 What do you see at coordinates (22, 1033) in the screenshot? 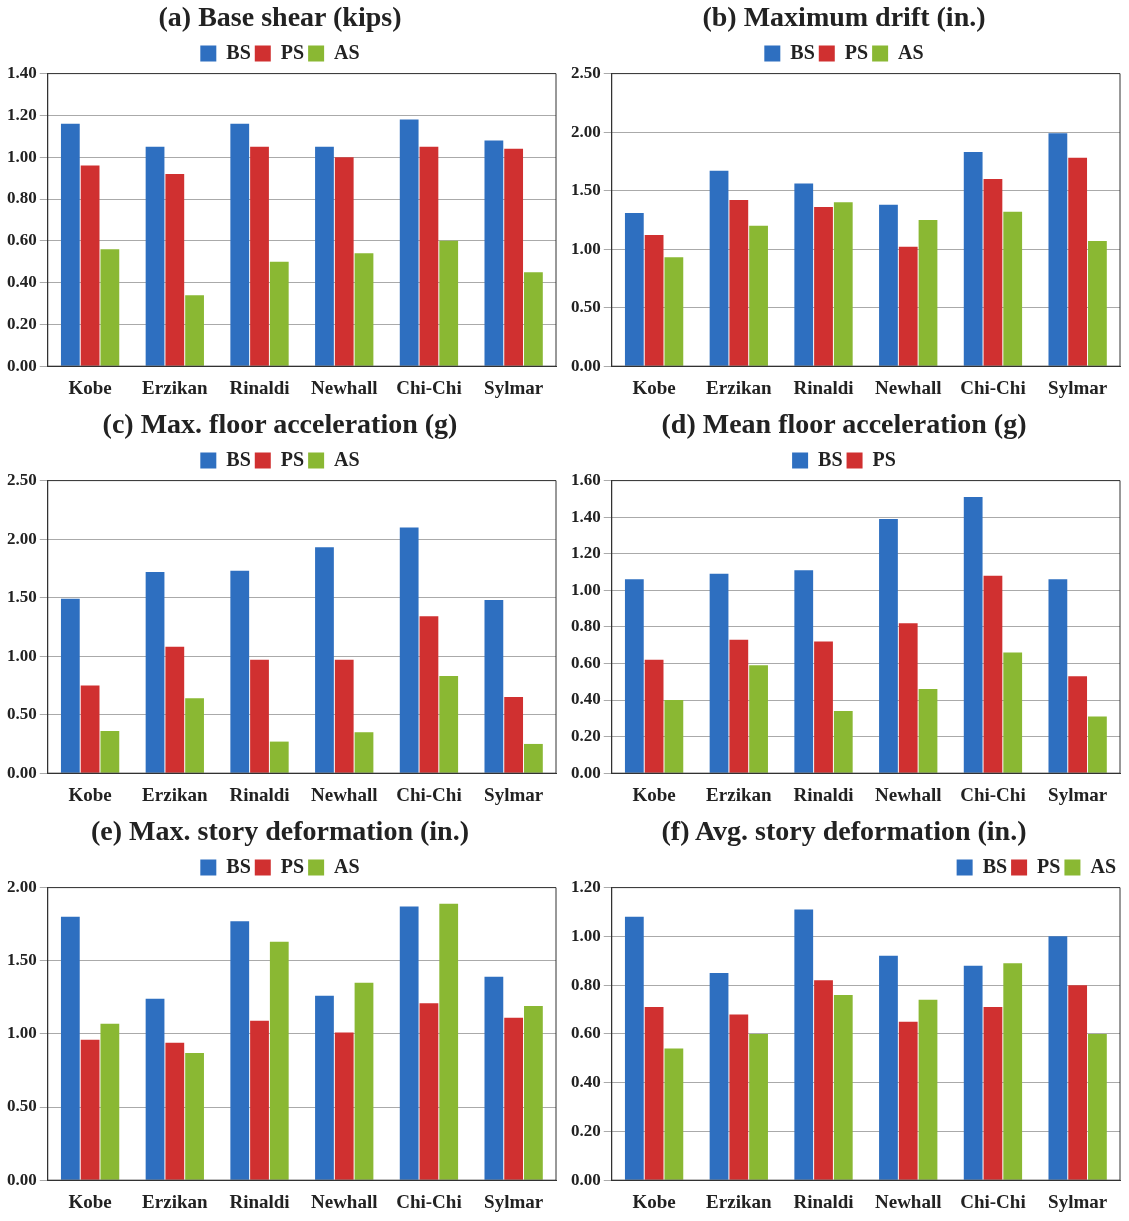
I see `y-tick-label: 1.00` at bounding box center [22, 1033].